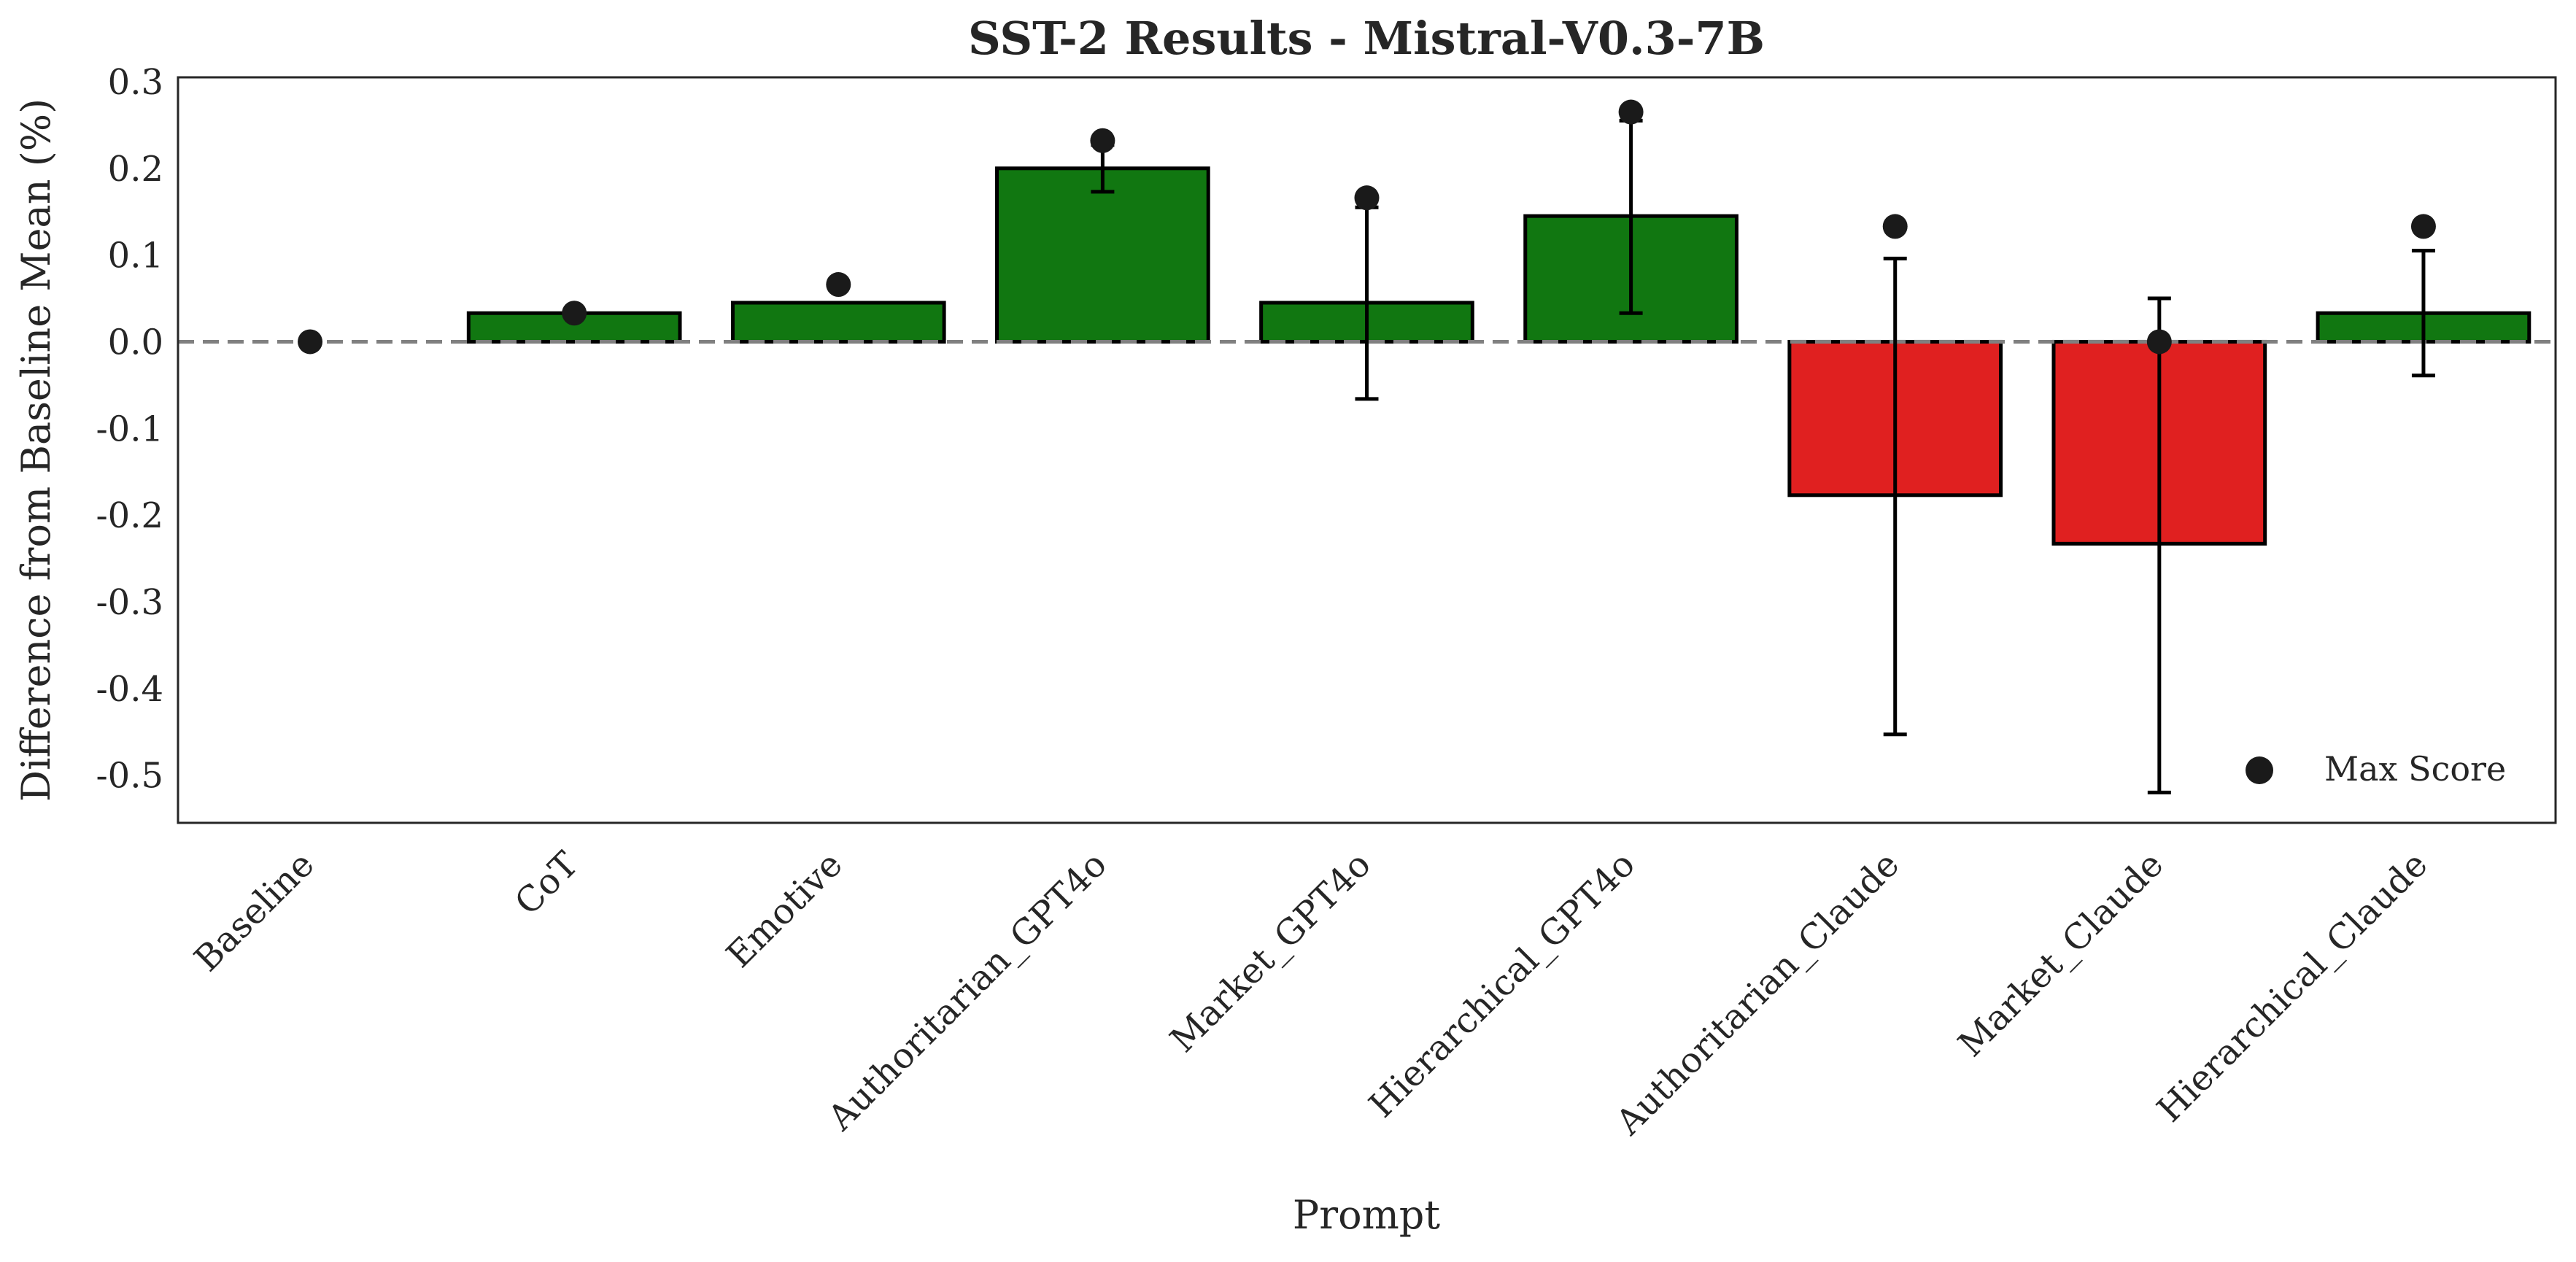  What do you see at coordinates (785, 910) in the screenshot?
I see `x-tick-label: Emotive` at bounding box center [785, 910].